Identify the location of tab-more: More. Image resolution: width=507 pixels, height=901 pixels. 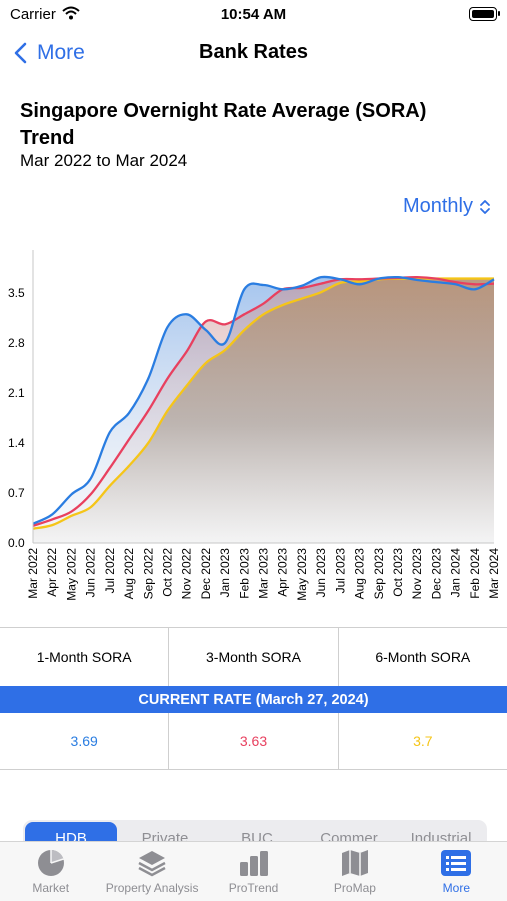
(456, 871).